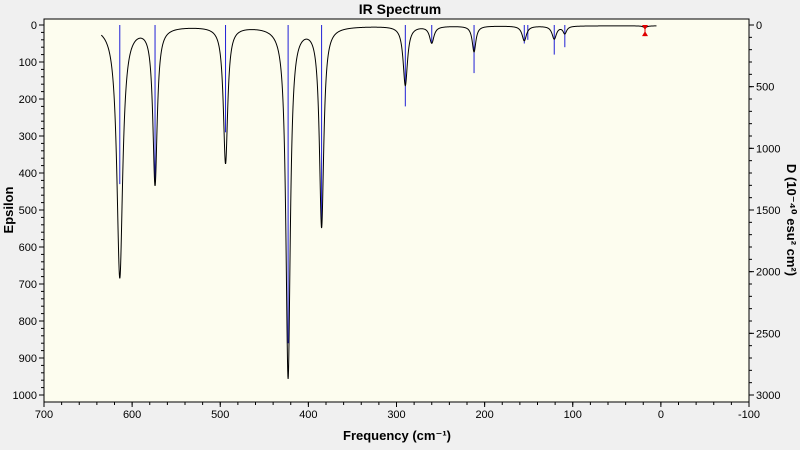 This screenshot has height=450, width=800. What do you see at coordinates (28, 63) in the screenshot?
I see `y-left-tick-label: 100` at bounding box center [28, 63].